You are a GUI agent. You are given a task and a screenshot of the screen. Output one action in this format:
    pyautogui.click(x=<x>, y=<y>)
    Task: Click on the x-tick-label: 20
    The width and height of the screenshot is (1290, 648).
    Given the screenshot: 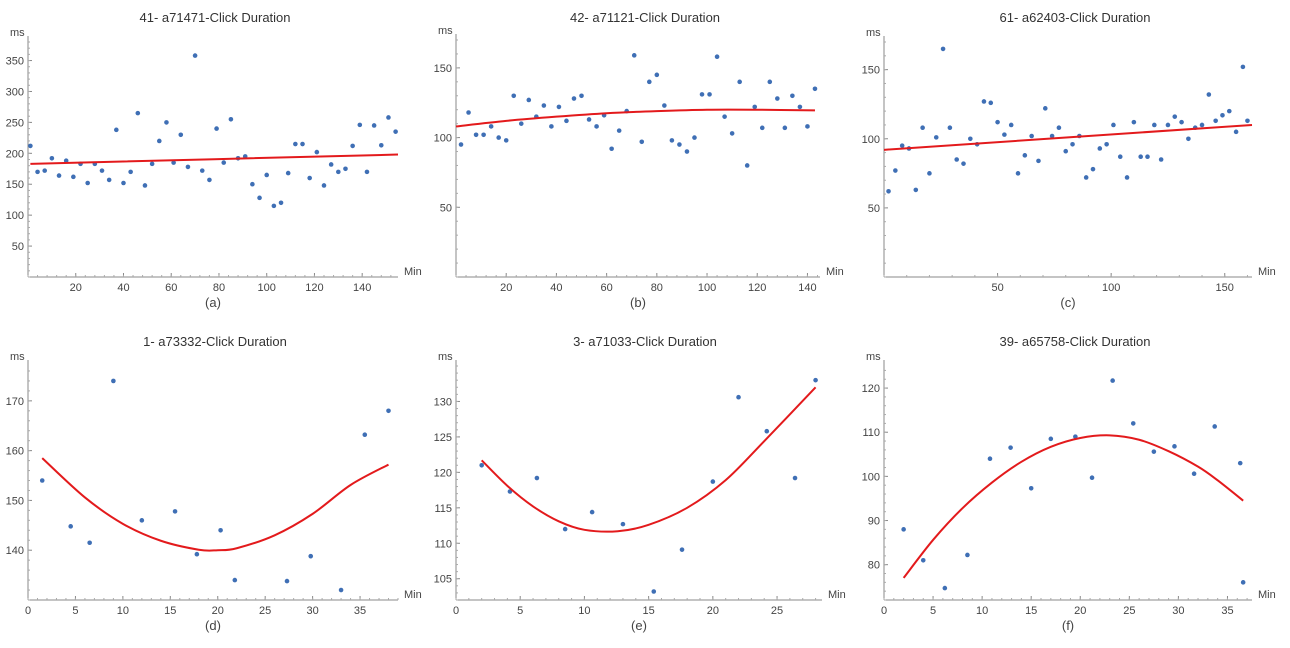 What is the action you would take?
    pyautogui.click(x=1080, y=611)
    